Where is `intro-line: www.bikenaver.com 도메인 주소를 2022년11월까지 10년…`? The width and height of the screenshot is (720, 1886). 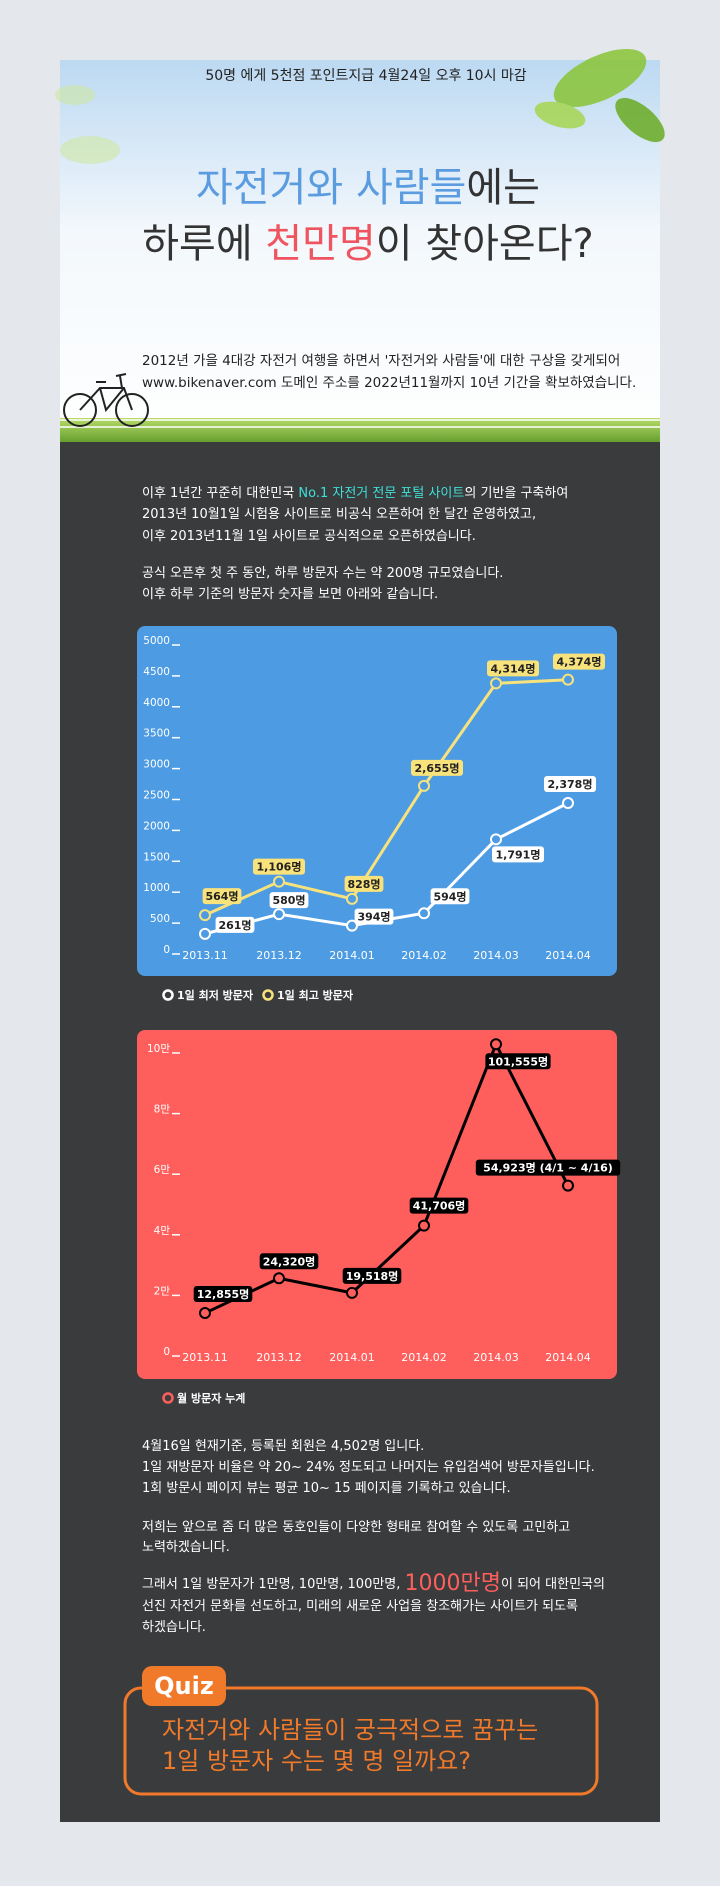
intro-line: www.bikenaver.com 도메인 주소를 2022년11월까지 10년… is located at coordinates (389, 383).